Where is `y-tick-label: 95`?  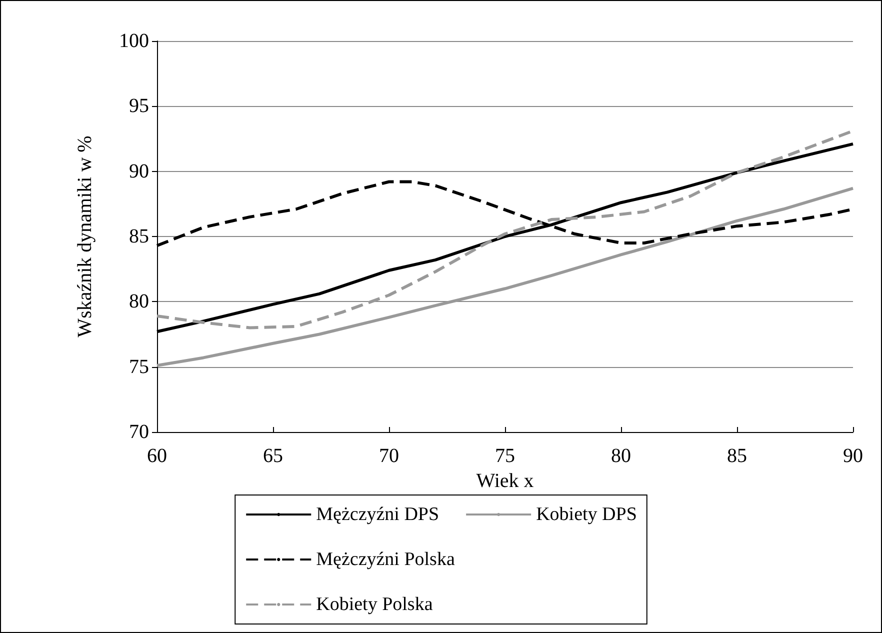 y-tick-label: 95 is located at coordinates (139, 106).